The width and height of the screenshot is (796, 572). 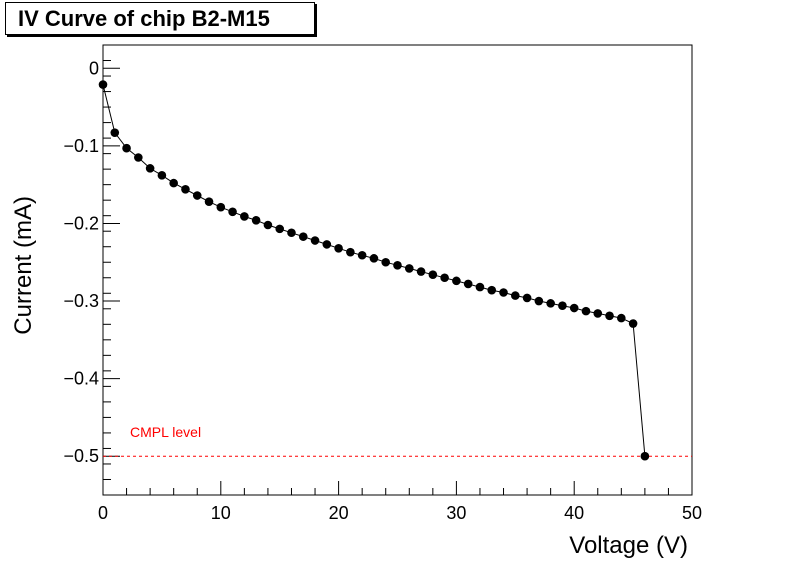 What do you see at coordinates (574, 513) in the screenshot?
I see `x-tick-label: 40` at bounding box center [574, 513].